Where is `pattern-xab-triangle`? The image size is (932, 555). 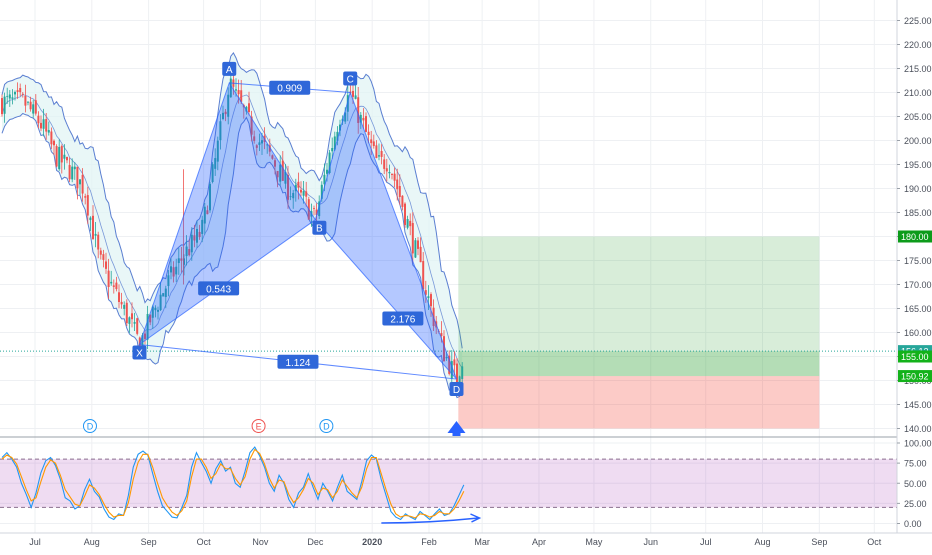 pattern-xab-triangle is located at coordinates (227, 213).